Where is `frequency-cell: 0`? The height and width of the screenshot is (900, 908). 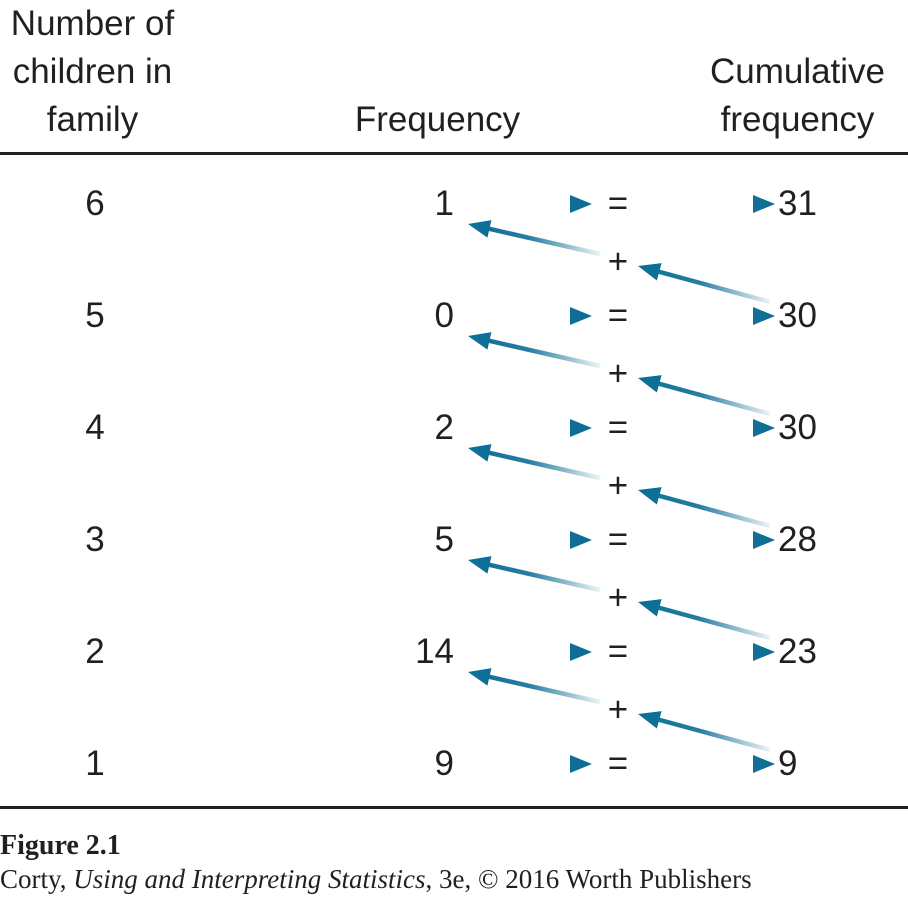
frequency-cell: 0 is located at coordinates (444, 315).